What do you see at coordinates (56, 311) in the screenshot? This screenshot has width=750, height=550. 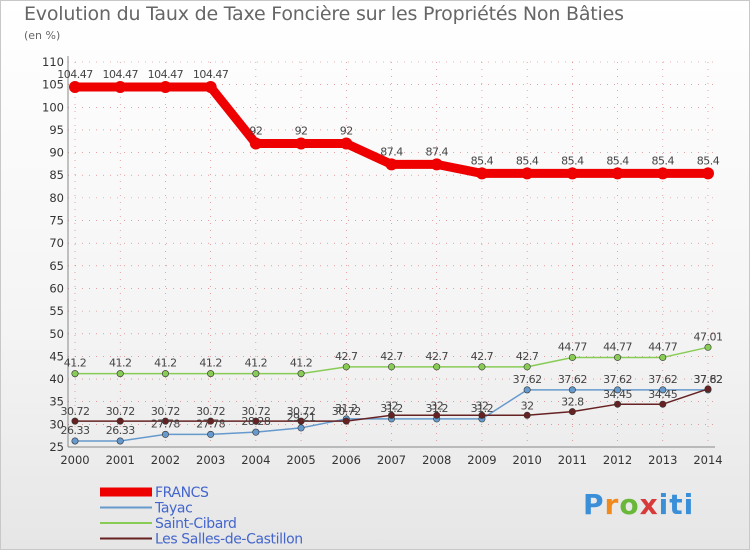 I see `y-tick-label: 55` at bounding box center [56, 311].